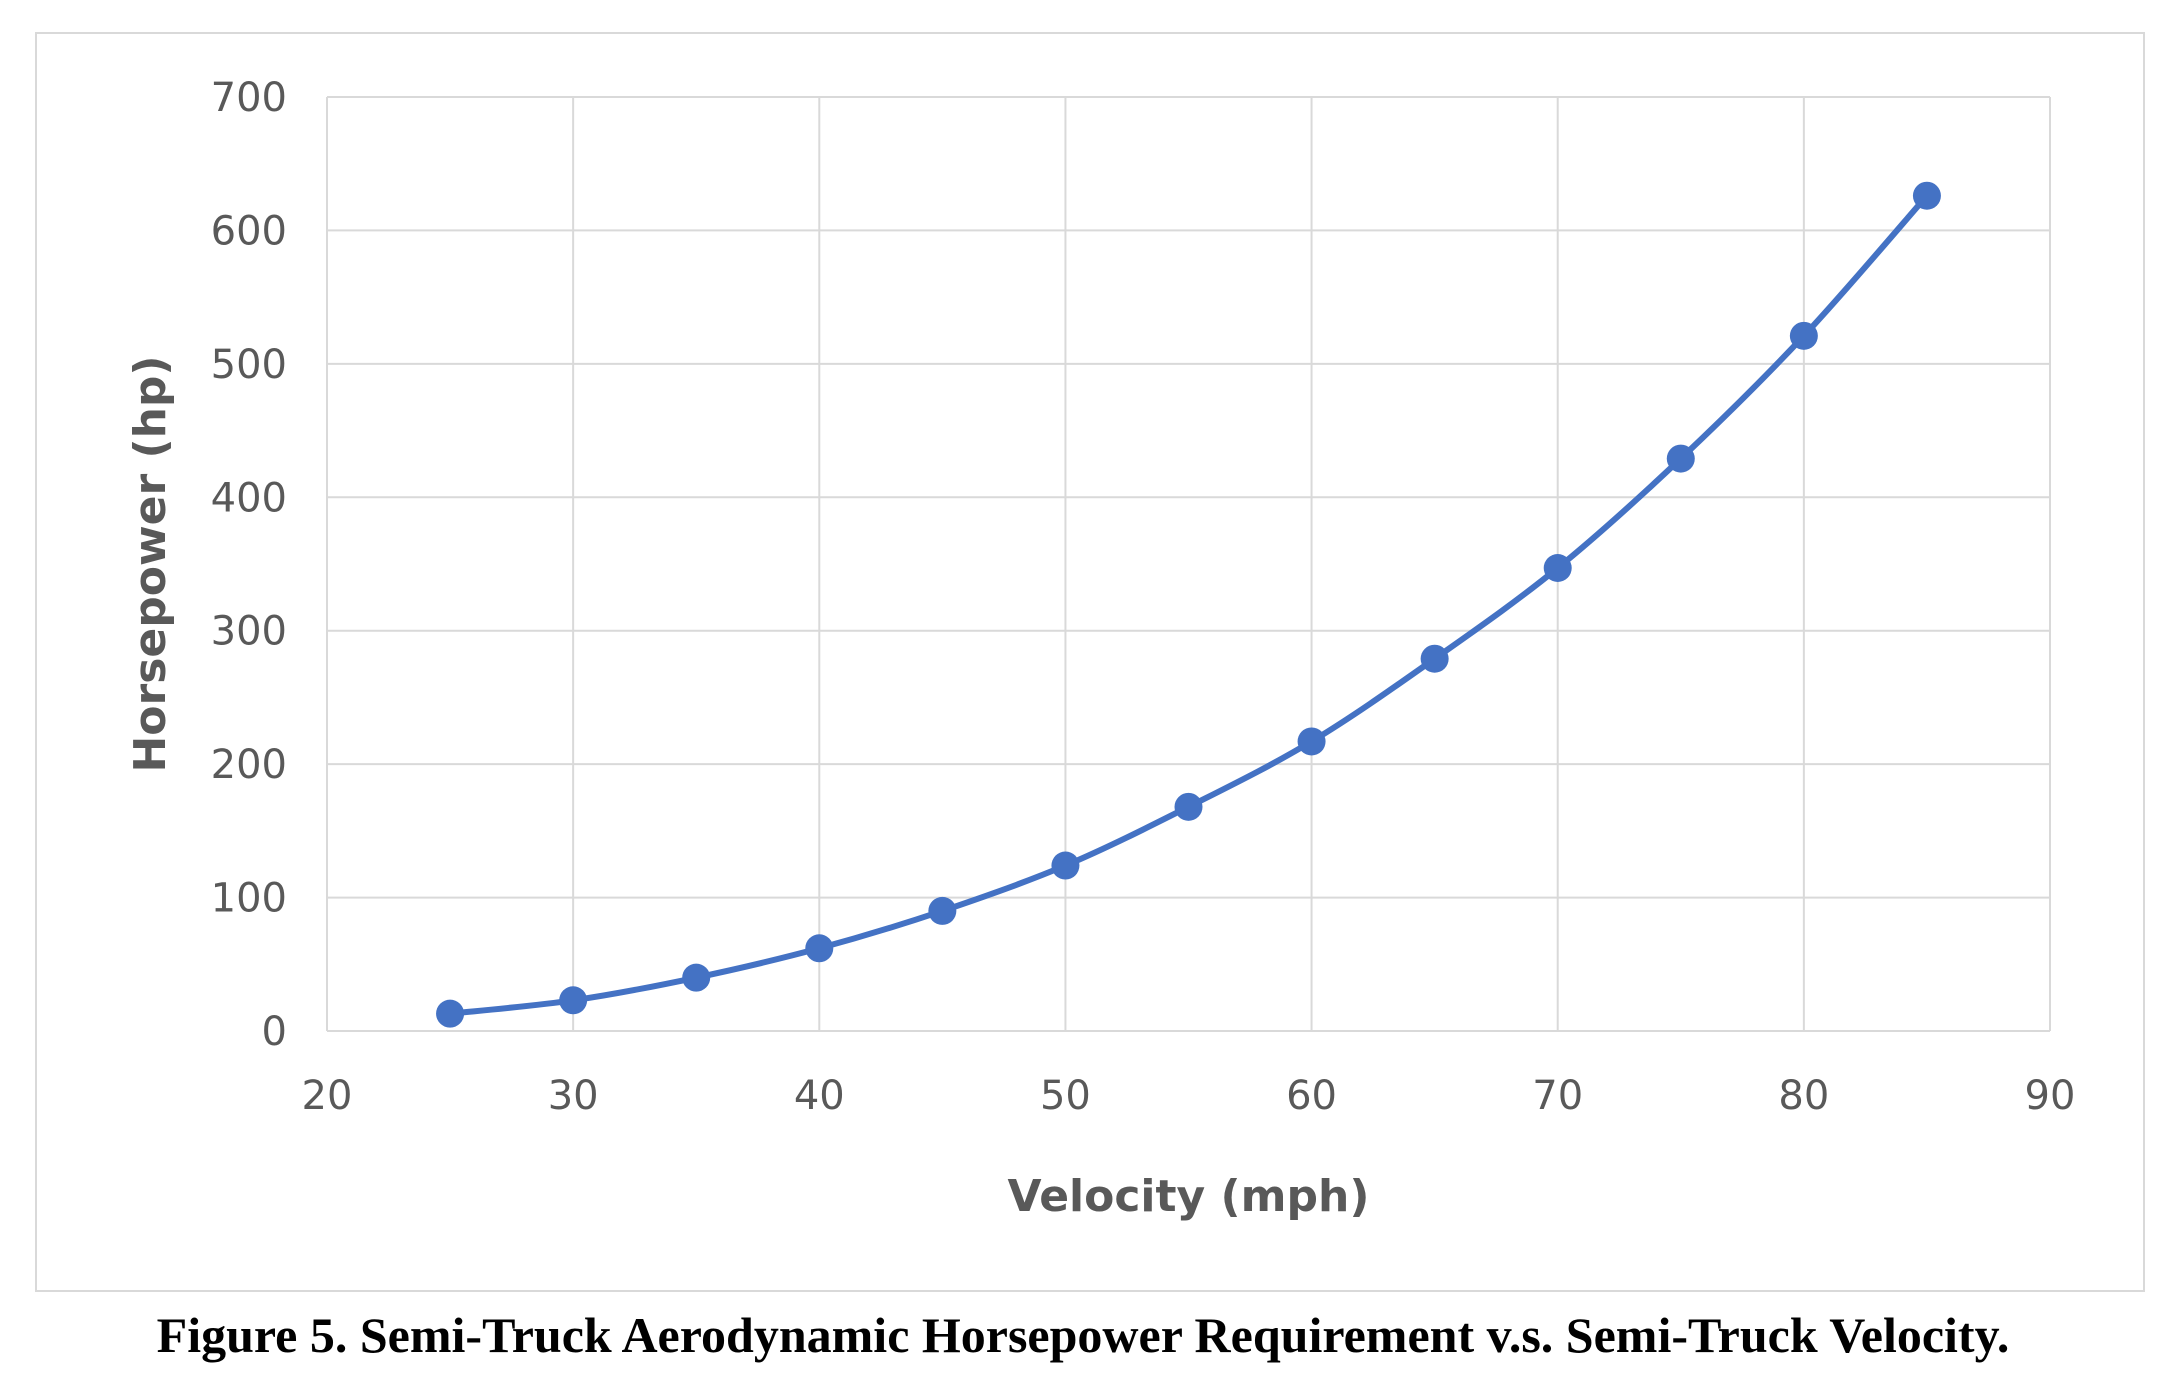 The width and height of the screenshot is (2166, 1386). What do you see at coordinates (1065, 1096) in the screenshot?
I see `x-tick-label: 50` at bounding box center [1065, 1096].